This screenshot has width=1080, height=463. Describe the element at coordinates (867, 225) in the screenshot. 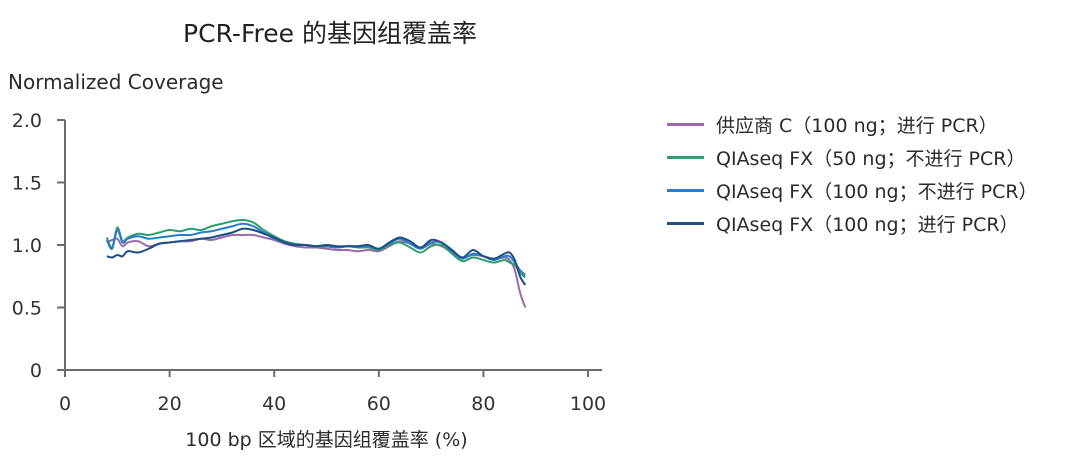

I see `legend-label: QIAseq FX（100 ng；进行 PCR）` at that location.